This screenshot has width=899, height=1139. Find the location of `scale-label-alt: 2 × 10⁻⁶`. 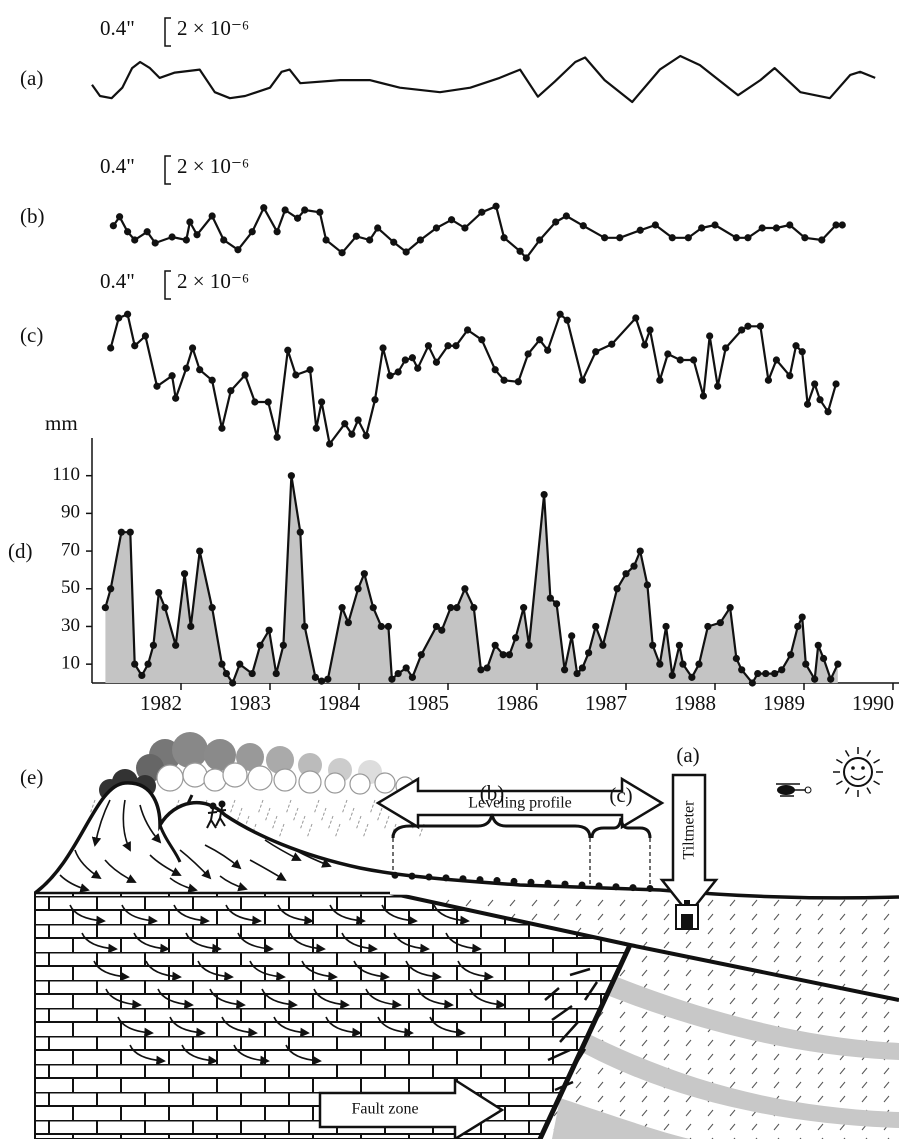

scale-label-alt: 2 × 10⁻⁶ is located at coordinates (213, 166).